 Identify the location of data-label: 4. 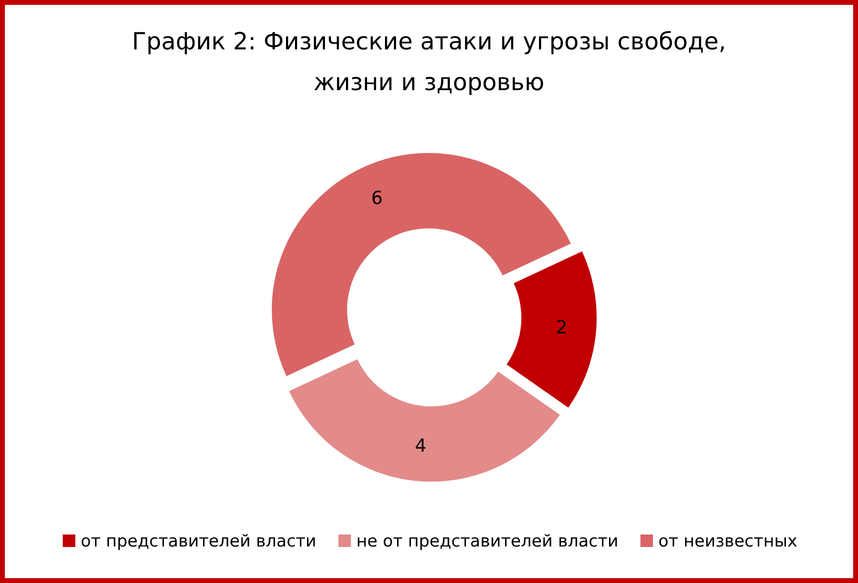
(421, 445).